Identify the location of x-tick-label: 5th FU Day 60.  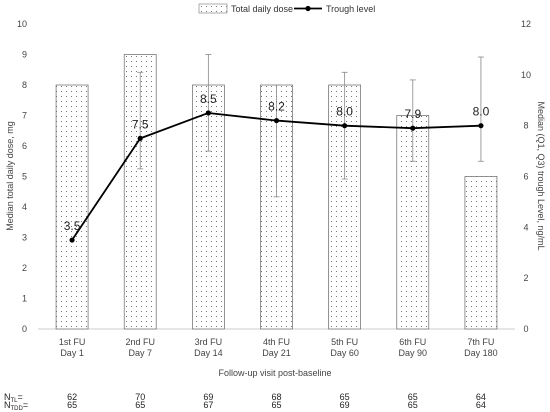
(344, 347).